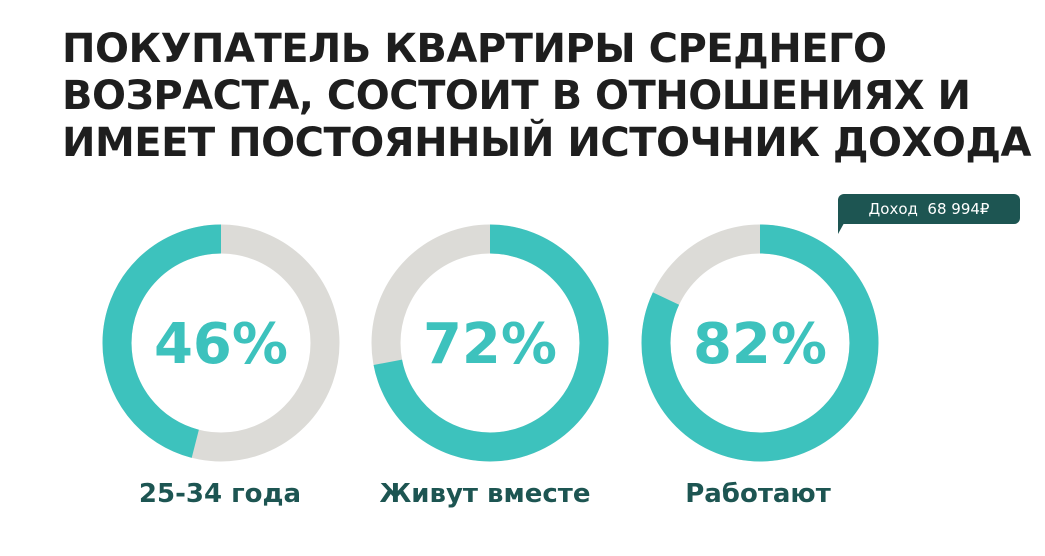 This screenshot has width=1045, height=556. Describe the element at coordinates (546, 143) in the screenshot. I see `title-line-3: ИМЕЕТ ПОСТОЯННЫЙ ИСТОЧНИК ДОХОДА` at that location.